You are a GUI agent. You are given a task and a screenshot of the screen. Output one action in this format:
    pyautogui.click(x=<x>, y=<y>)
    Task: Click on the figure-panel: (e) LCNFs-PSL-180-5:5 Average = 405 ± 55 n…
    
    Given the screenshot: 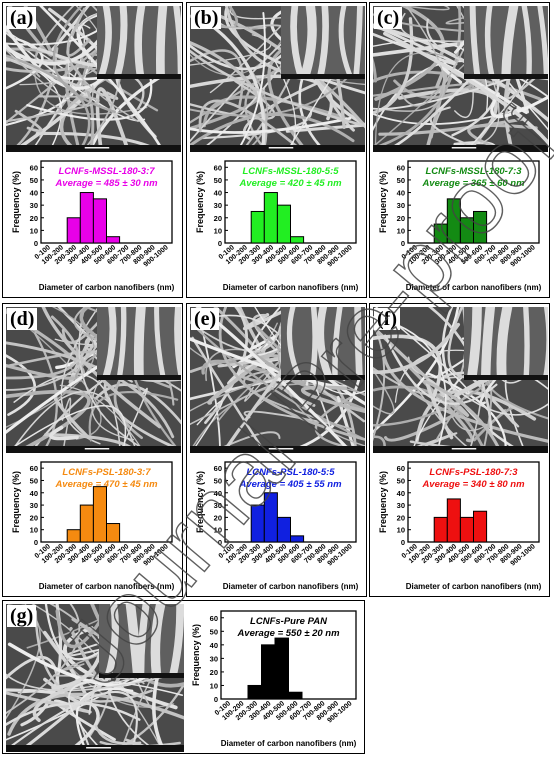 What is the action you would take?
    pyautogui.click(x=276, y=450)
    